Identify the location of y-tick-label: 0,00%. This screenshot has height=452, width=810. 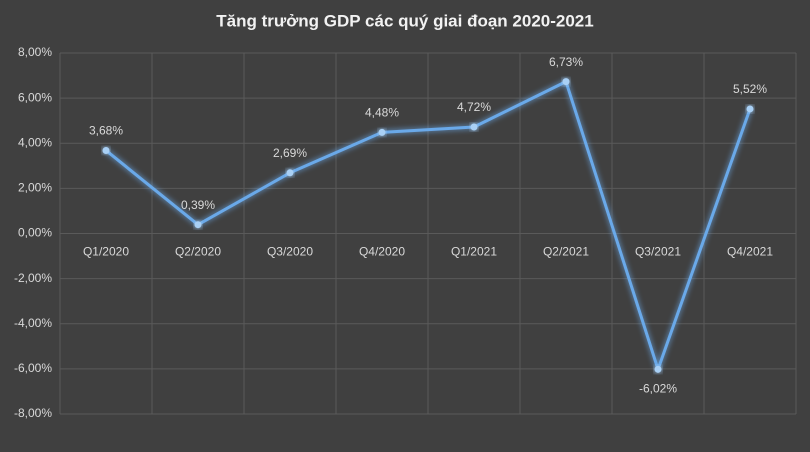
(35, 233).